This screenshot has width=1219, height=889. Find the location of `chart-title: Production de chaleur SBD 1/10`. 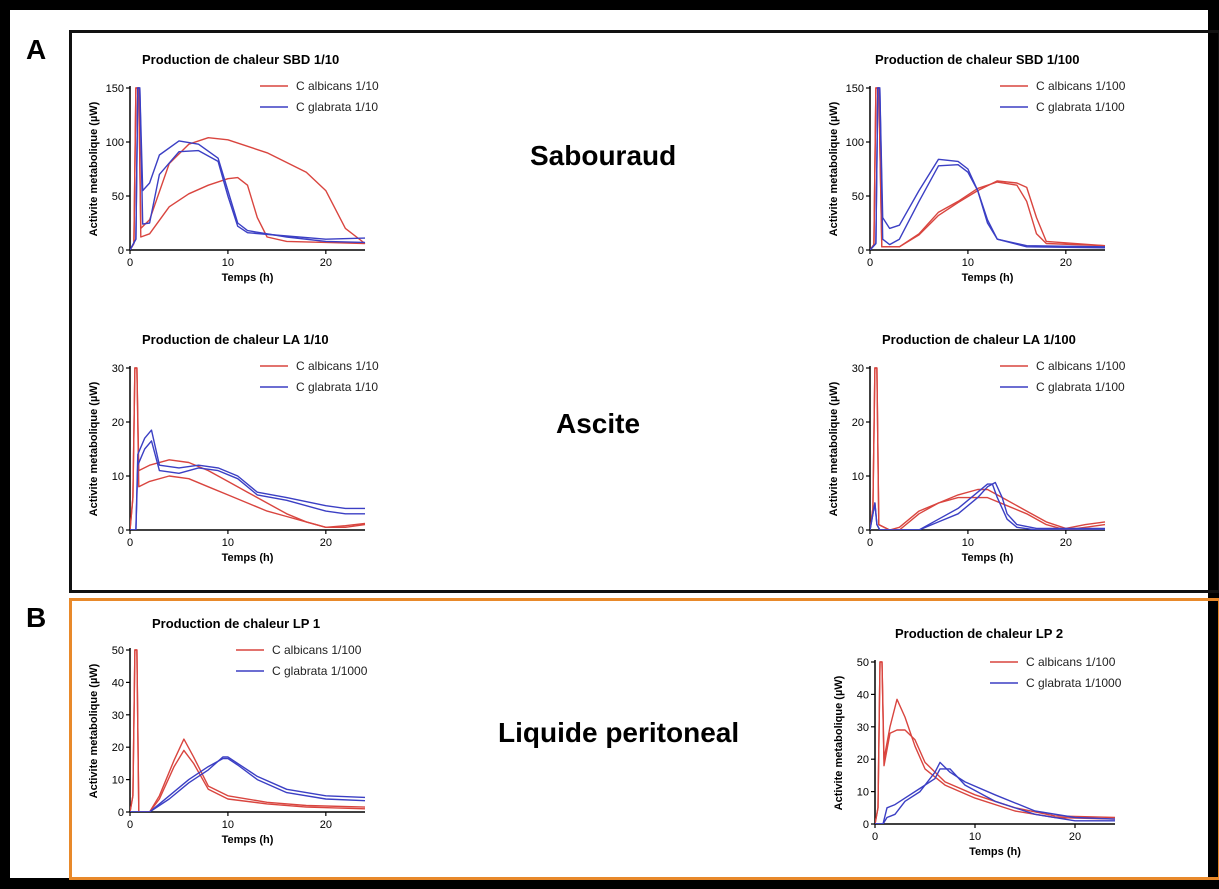

chart-title: Production de chaleur SBD 1/10 is located at coordinates (240, 59).